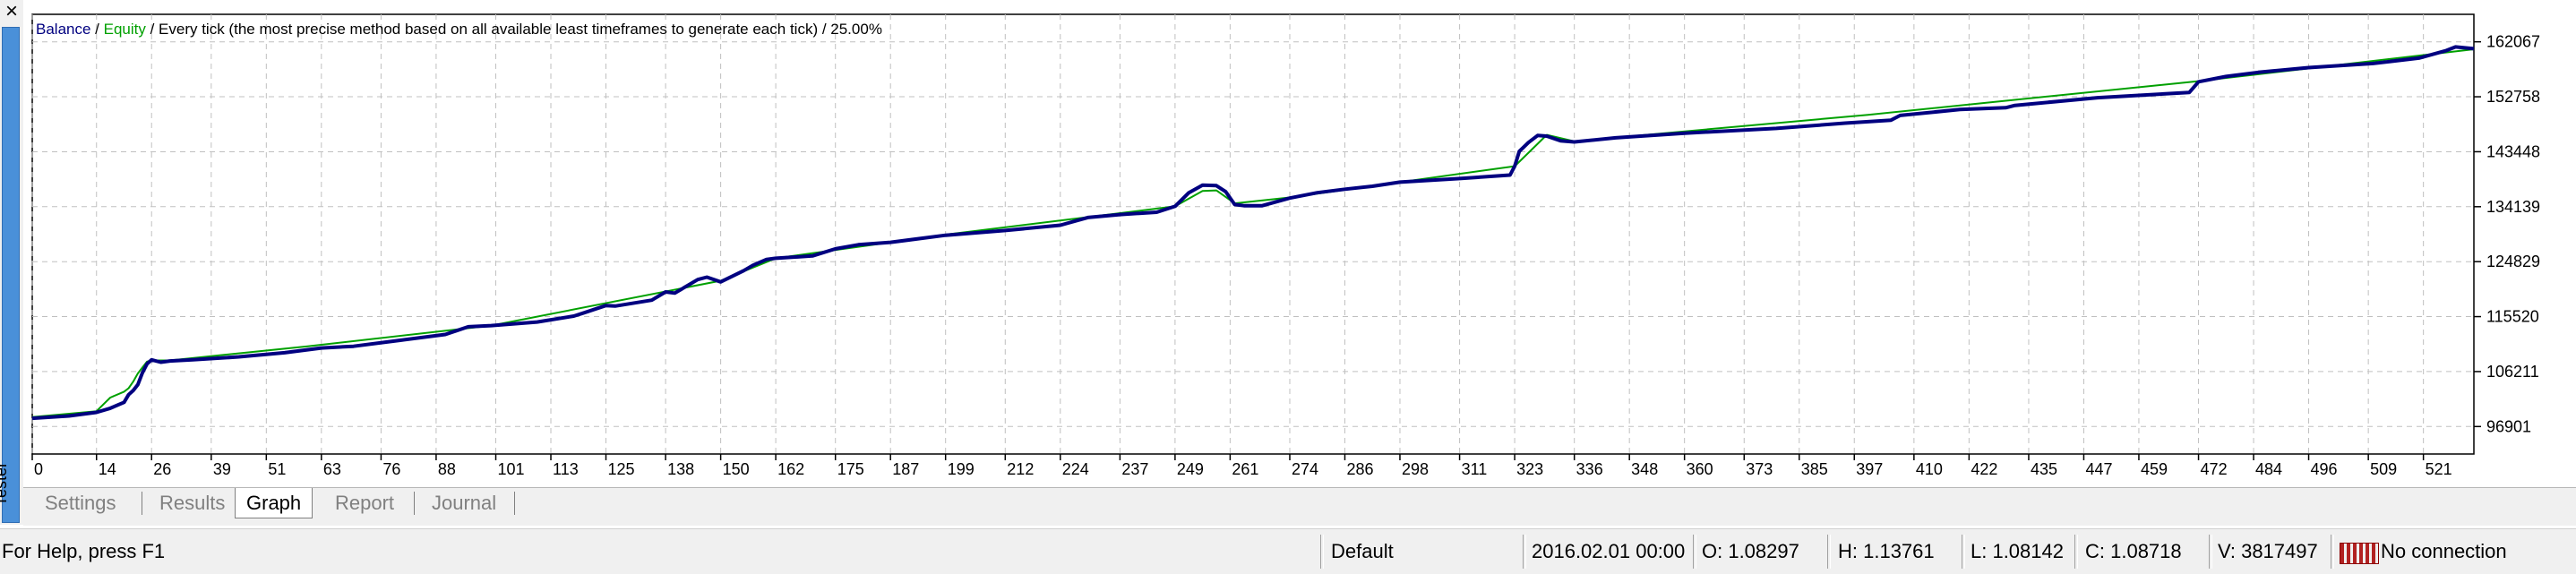  I want to click on y-tick-label: 134139, so click(2513, 207).